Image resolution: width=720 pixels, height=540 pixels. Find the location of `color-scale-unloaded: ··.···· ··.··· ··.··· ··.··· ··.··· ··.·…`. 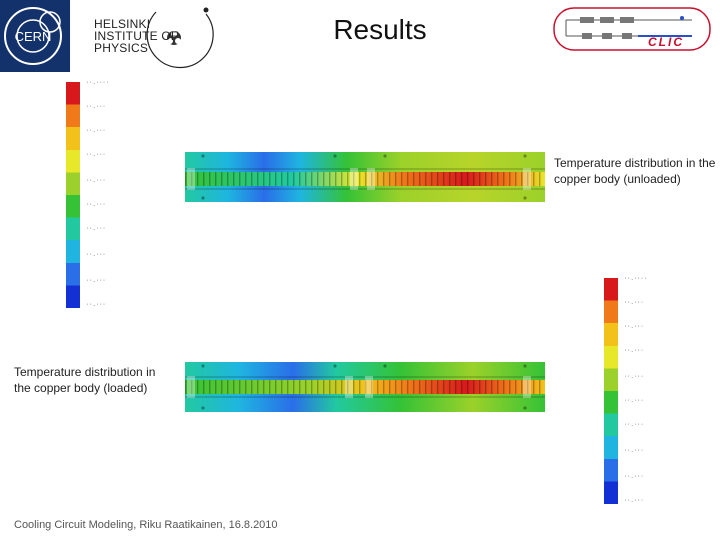

color-scale-unloaded: ··.···· ··.··· ··.··· ··.··· ··.··· ··.·… is located at coordinates (106, 193).